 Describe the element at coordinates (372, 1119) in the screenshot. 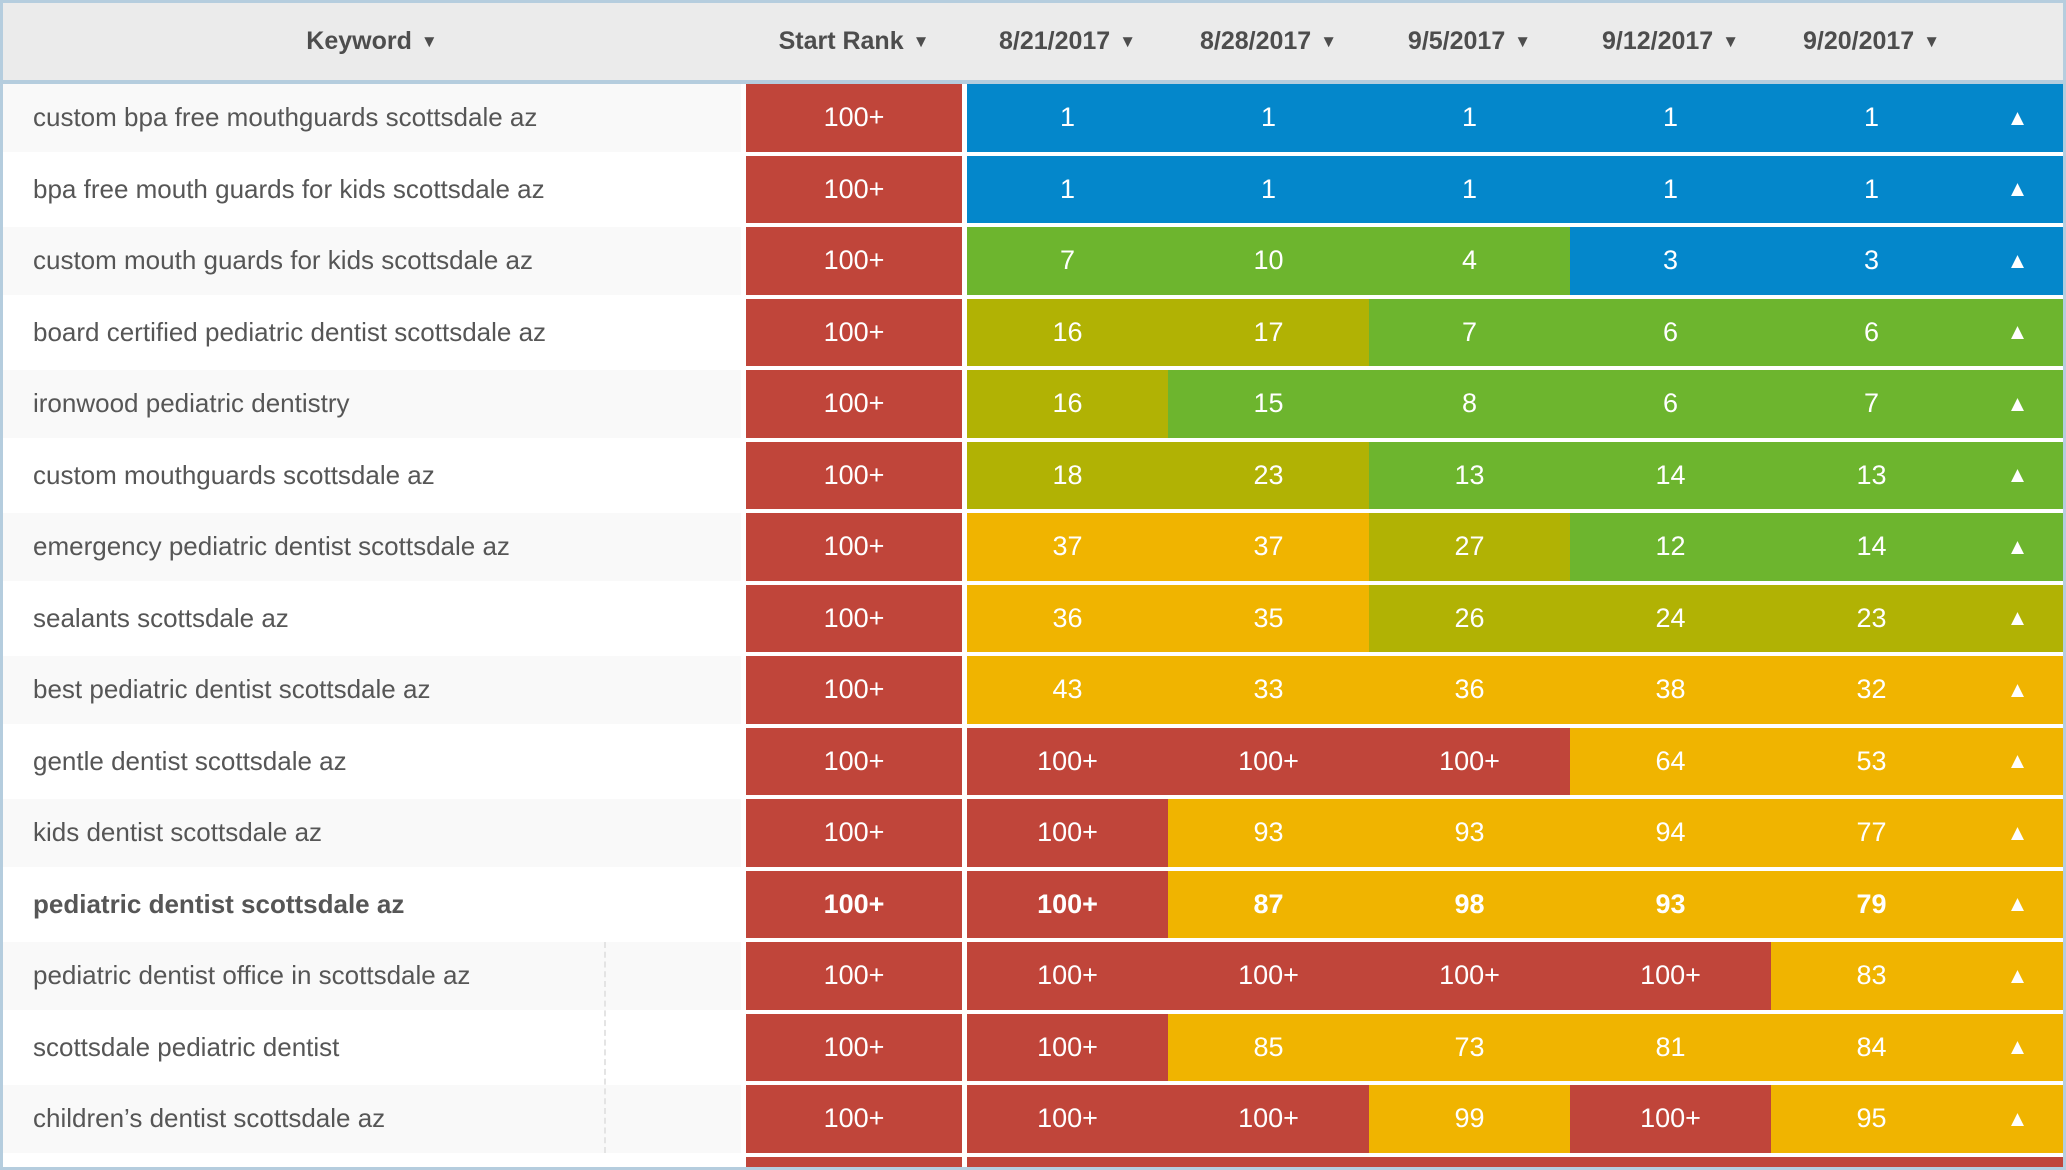

I see `keyword-cell: children’s dentist scottsdale az` at that location.